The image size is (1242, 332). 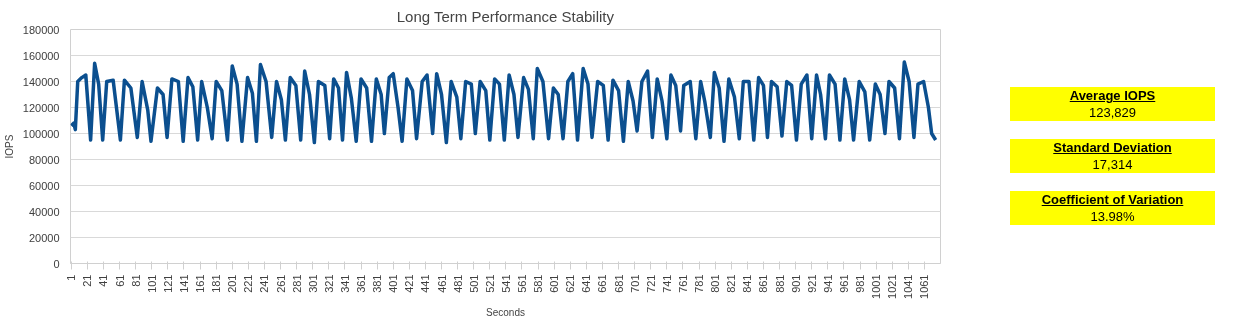 I want to click on x-tick-label: 641, so click(x=586, y=283).